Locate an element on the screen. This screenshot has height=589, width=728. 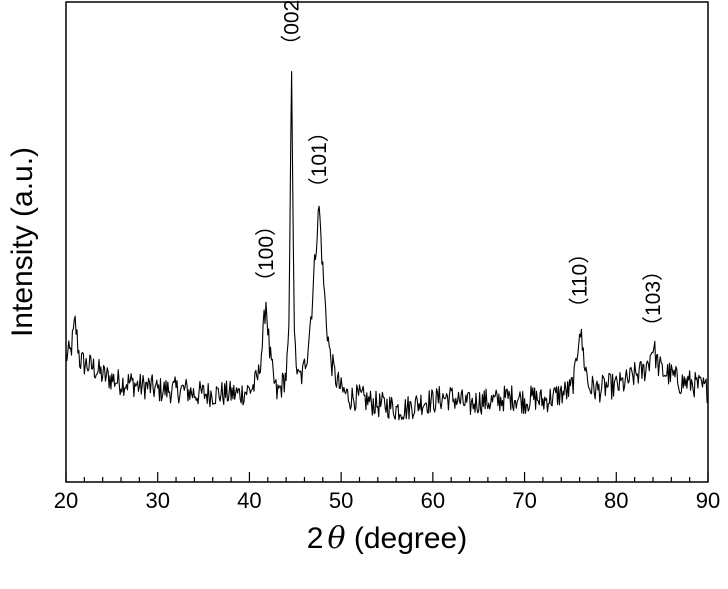
peak-label-1: （002） is located at coordinates (292, 28).